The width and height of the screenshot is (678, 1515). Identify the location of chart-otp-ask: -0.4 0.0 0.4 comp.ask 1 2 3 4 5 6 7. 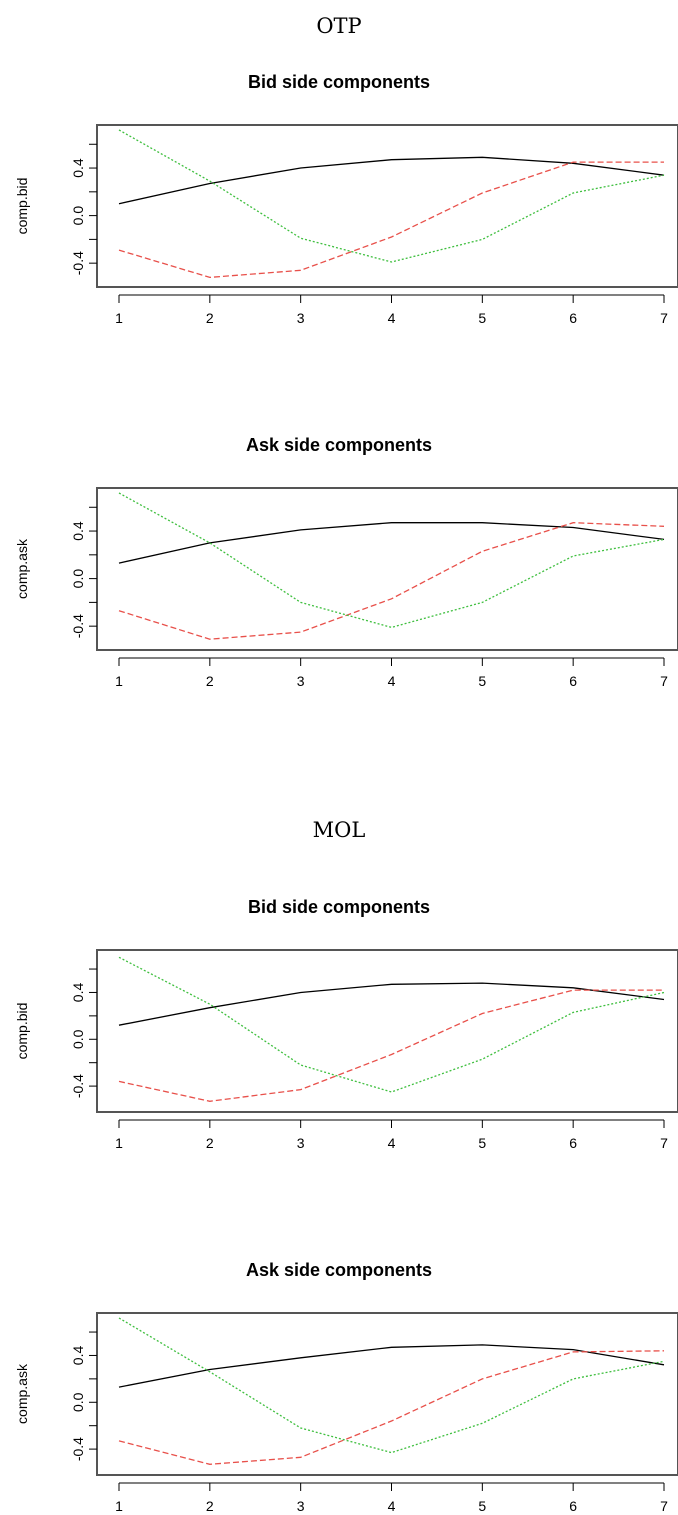
(346, 588).